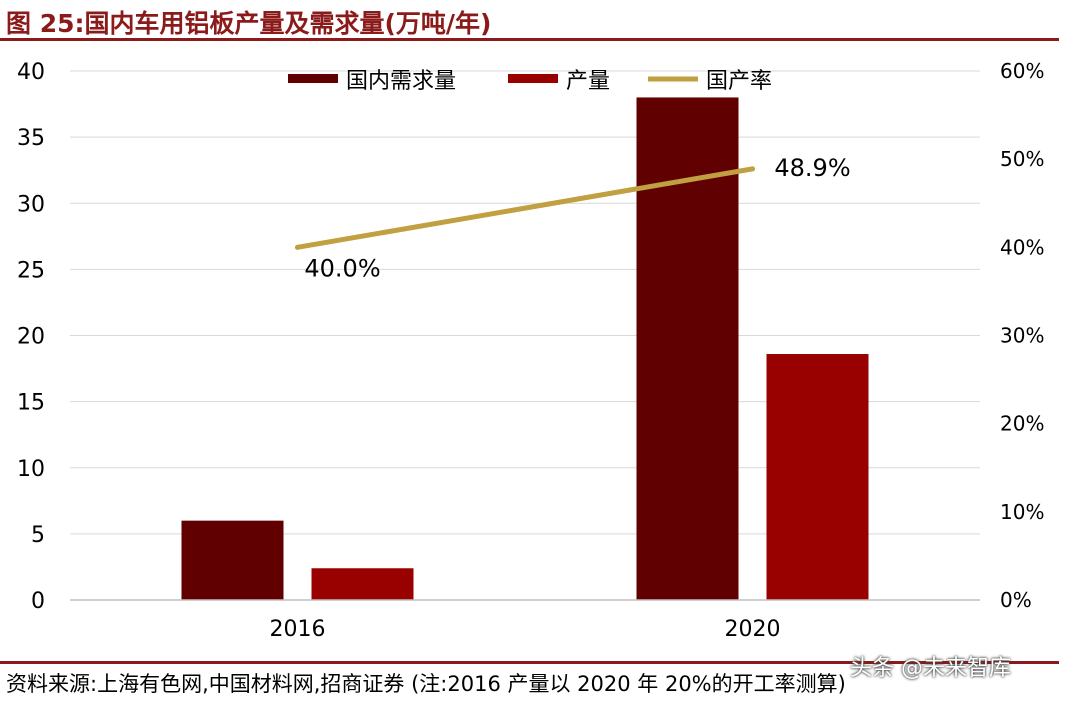  Describe the element at coordinates (1022, 247) in the screenshot. I see `right-tick-label: 40%` at that location.